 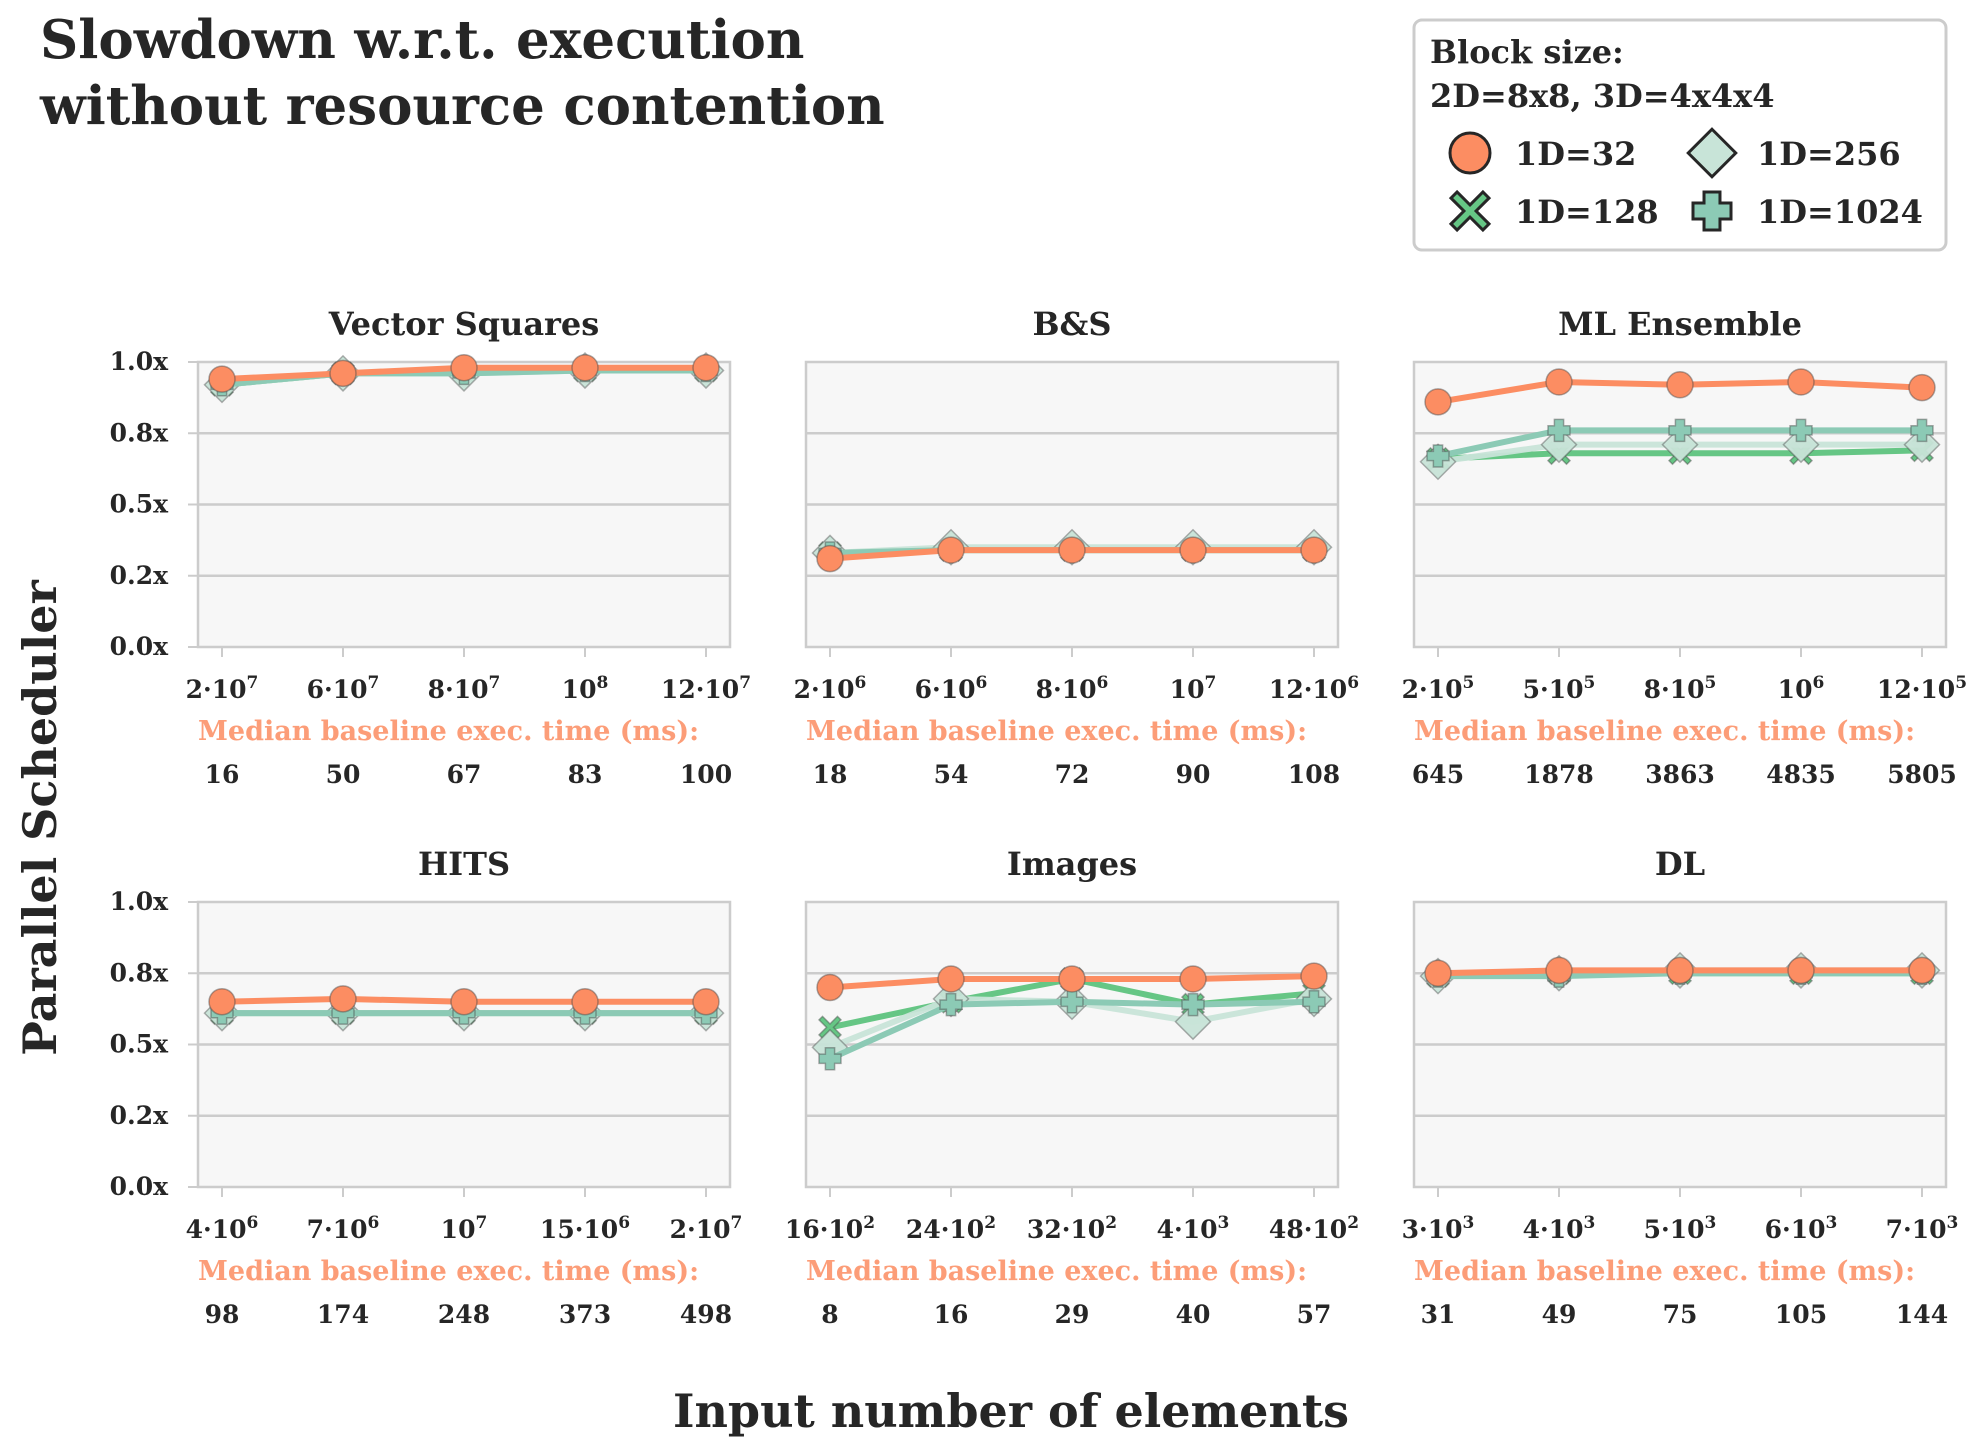 What do you see at coordinates (1314, 774) in the screenshot?
I see `baseline-value: 108` at bounding box center [1314, 774].